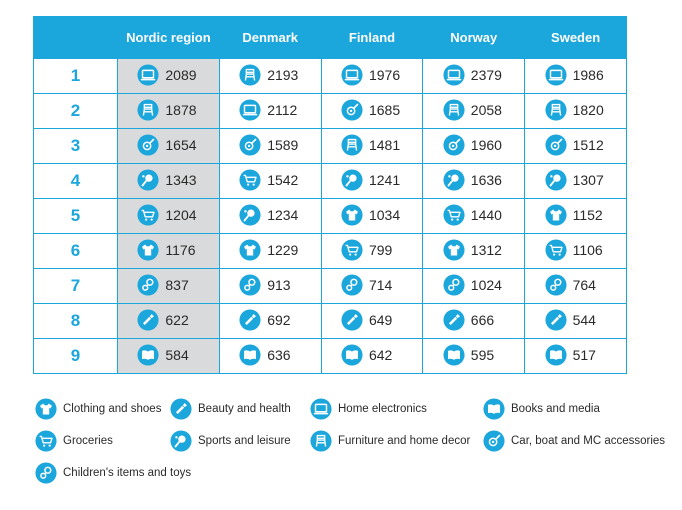  Describe the element at coordinates (244, 409) in the screenshot. I see `legend-label: Beauty and health` at that location.